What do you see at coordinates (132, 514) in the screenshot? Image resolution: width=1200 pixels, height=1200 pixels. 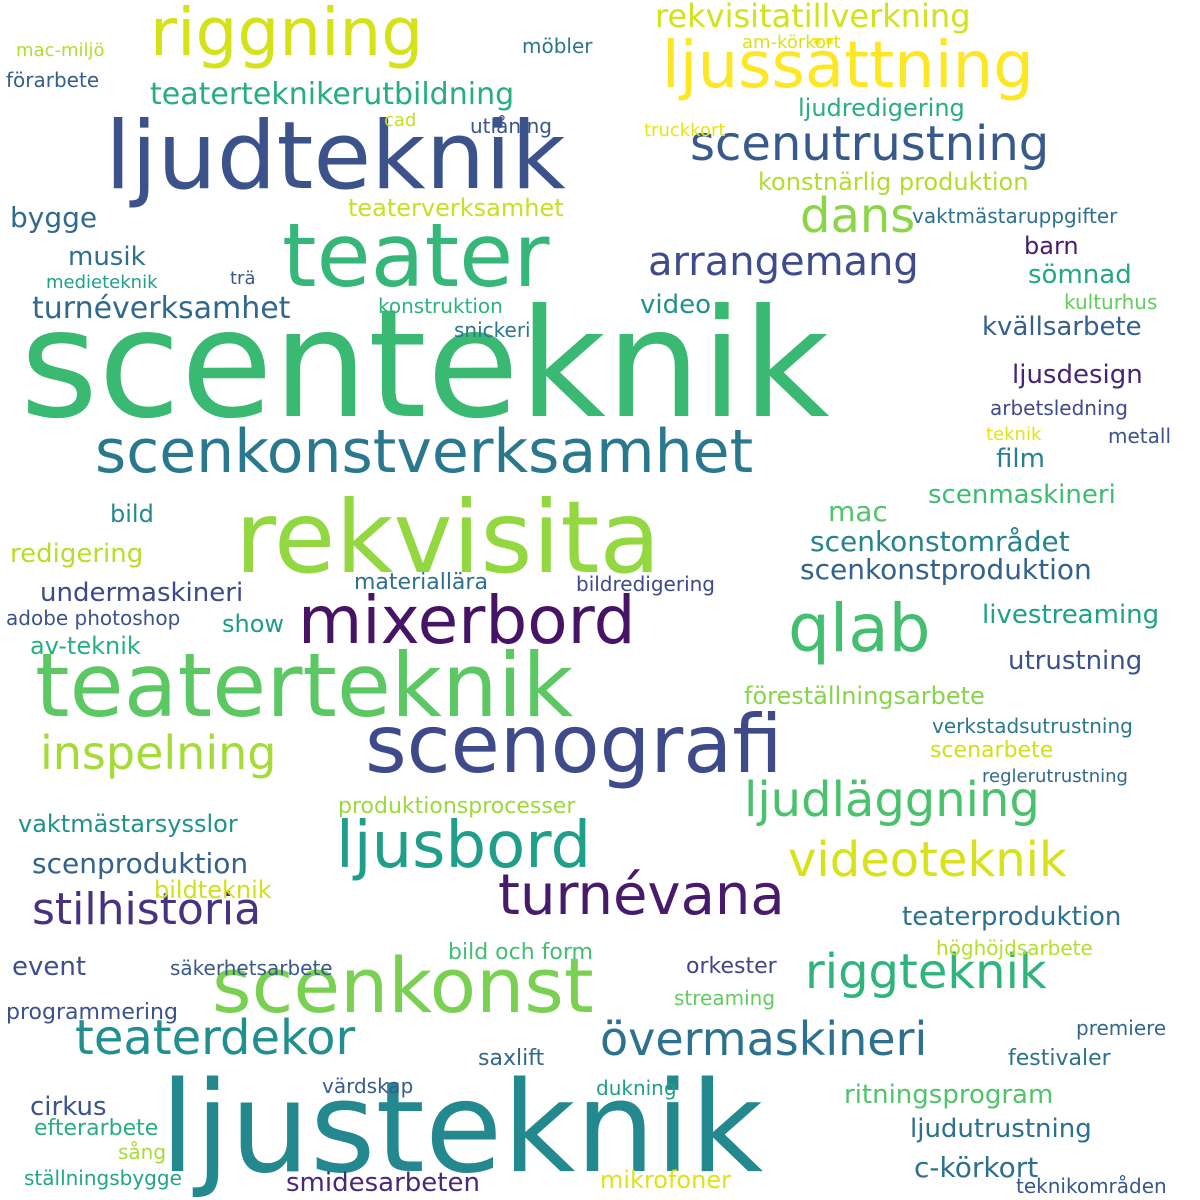 I see `cloud-word: bild` at bounding box center [132, 514].